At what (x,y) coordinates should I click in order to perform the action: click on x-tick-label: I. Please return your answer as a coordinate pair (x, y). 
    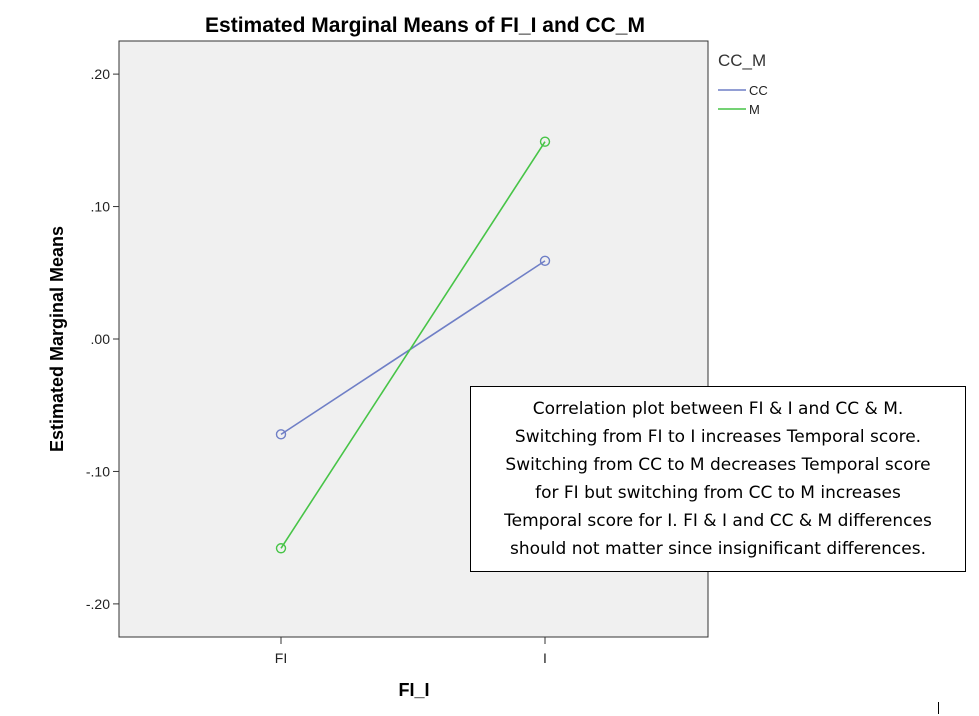
    Looking at the image, I should click on (545, 658).